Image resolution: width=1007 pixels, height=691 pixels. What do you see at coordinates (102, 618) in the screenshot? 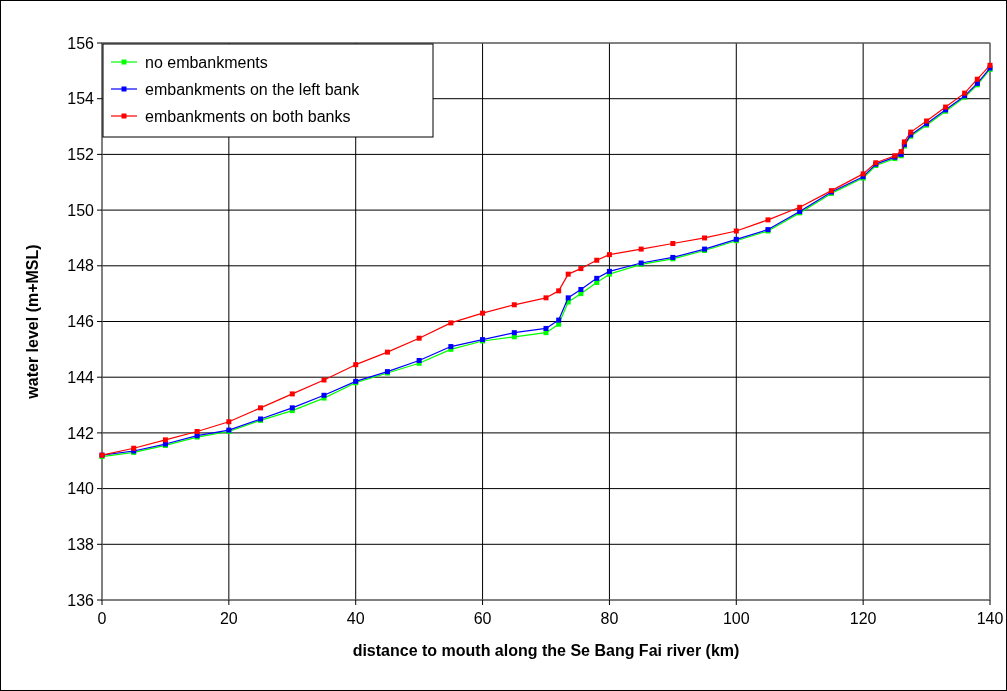
I see `x-tick-label: 0` at bounding box center [102, 618].